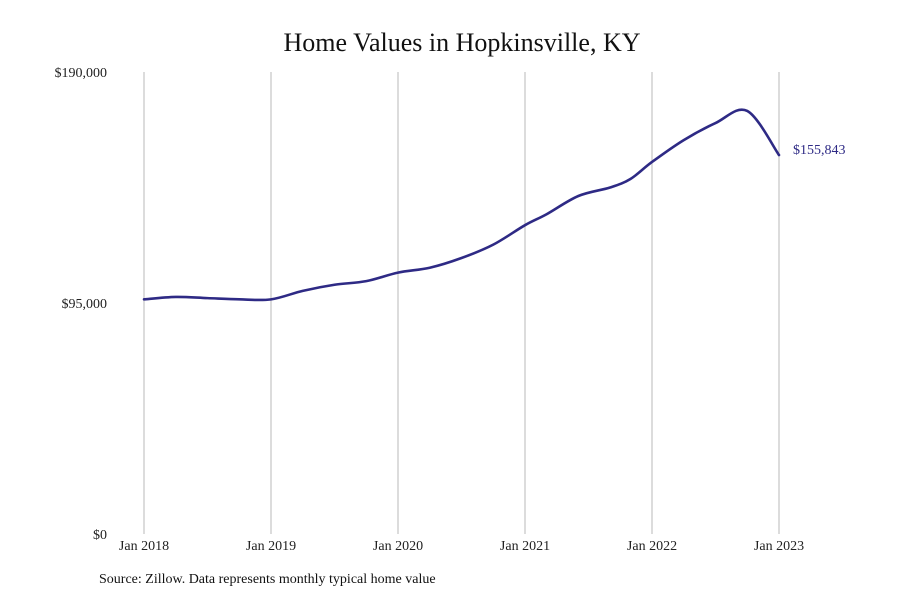 This screenshot has width=900, height=600. Describe the element at coordinates (100, 535) in the screenshot. I see `y-tick-label: $0` at that location.